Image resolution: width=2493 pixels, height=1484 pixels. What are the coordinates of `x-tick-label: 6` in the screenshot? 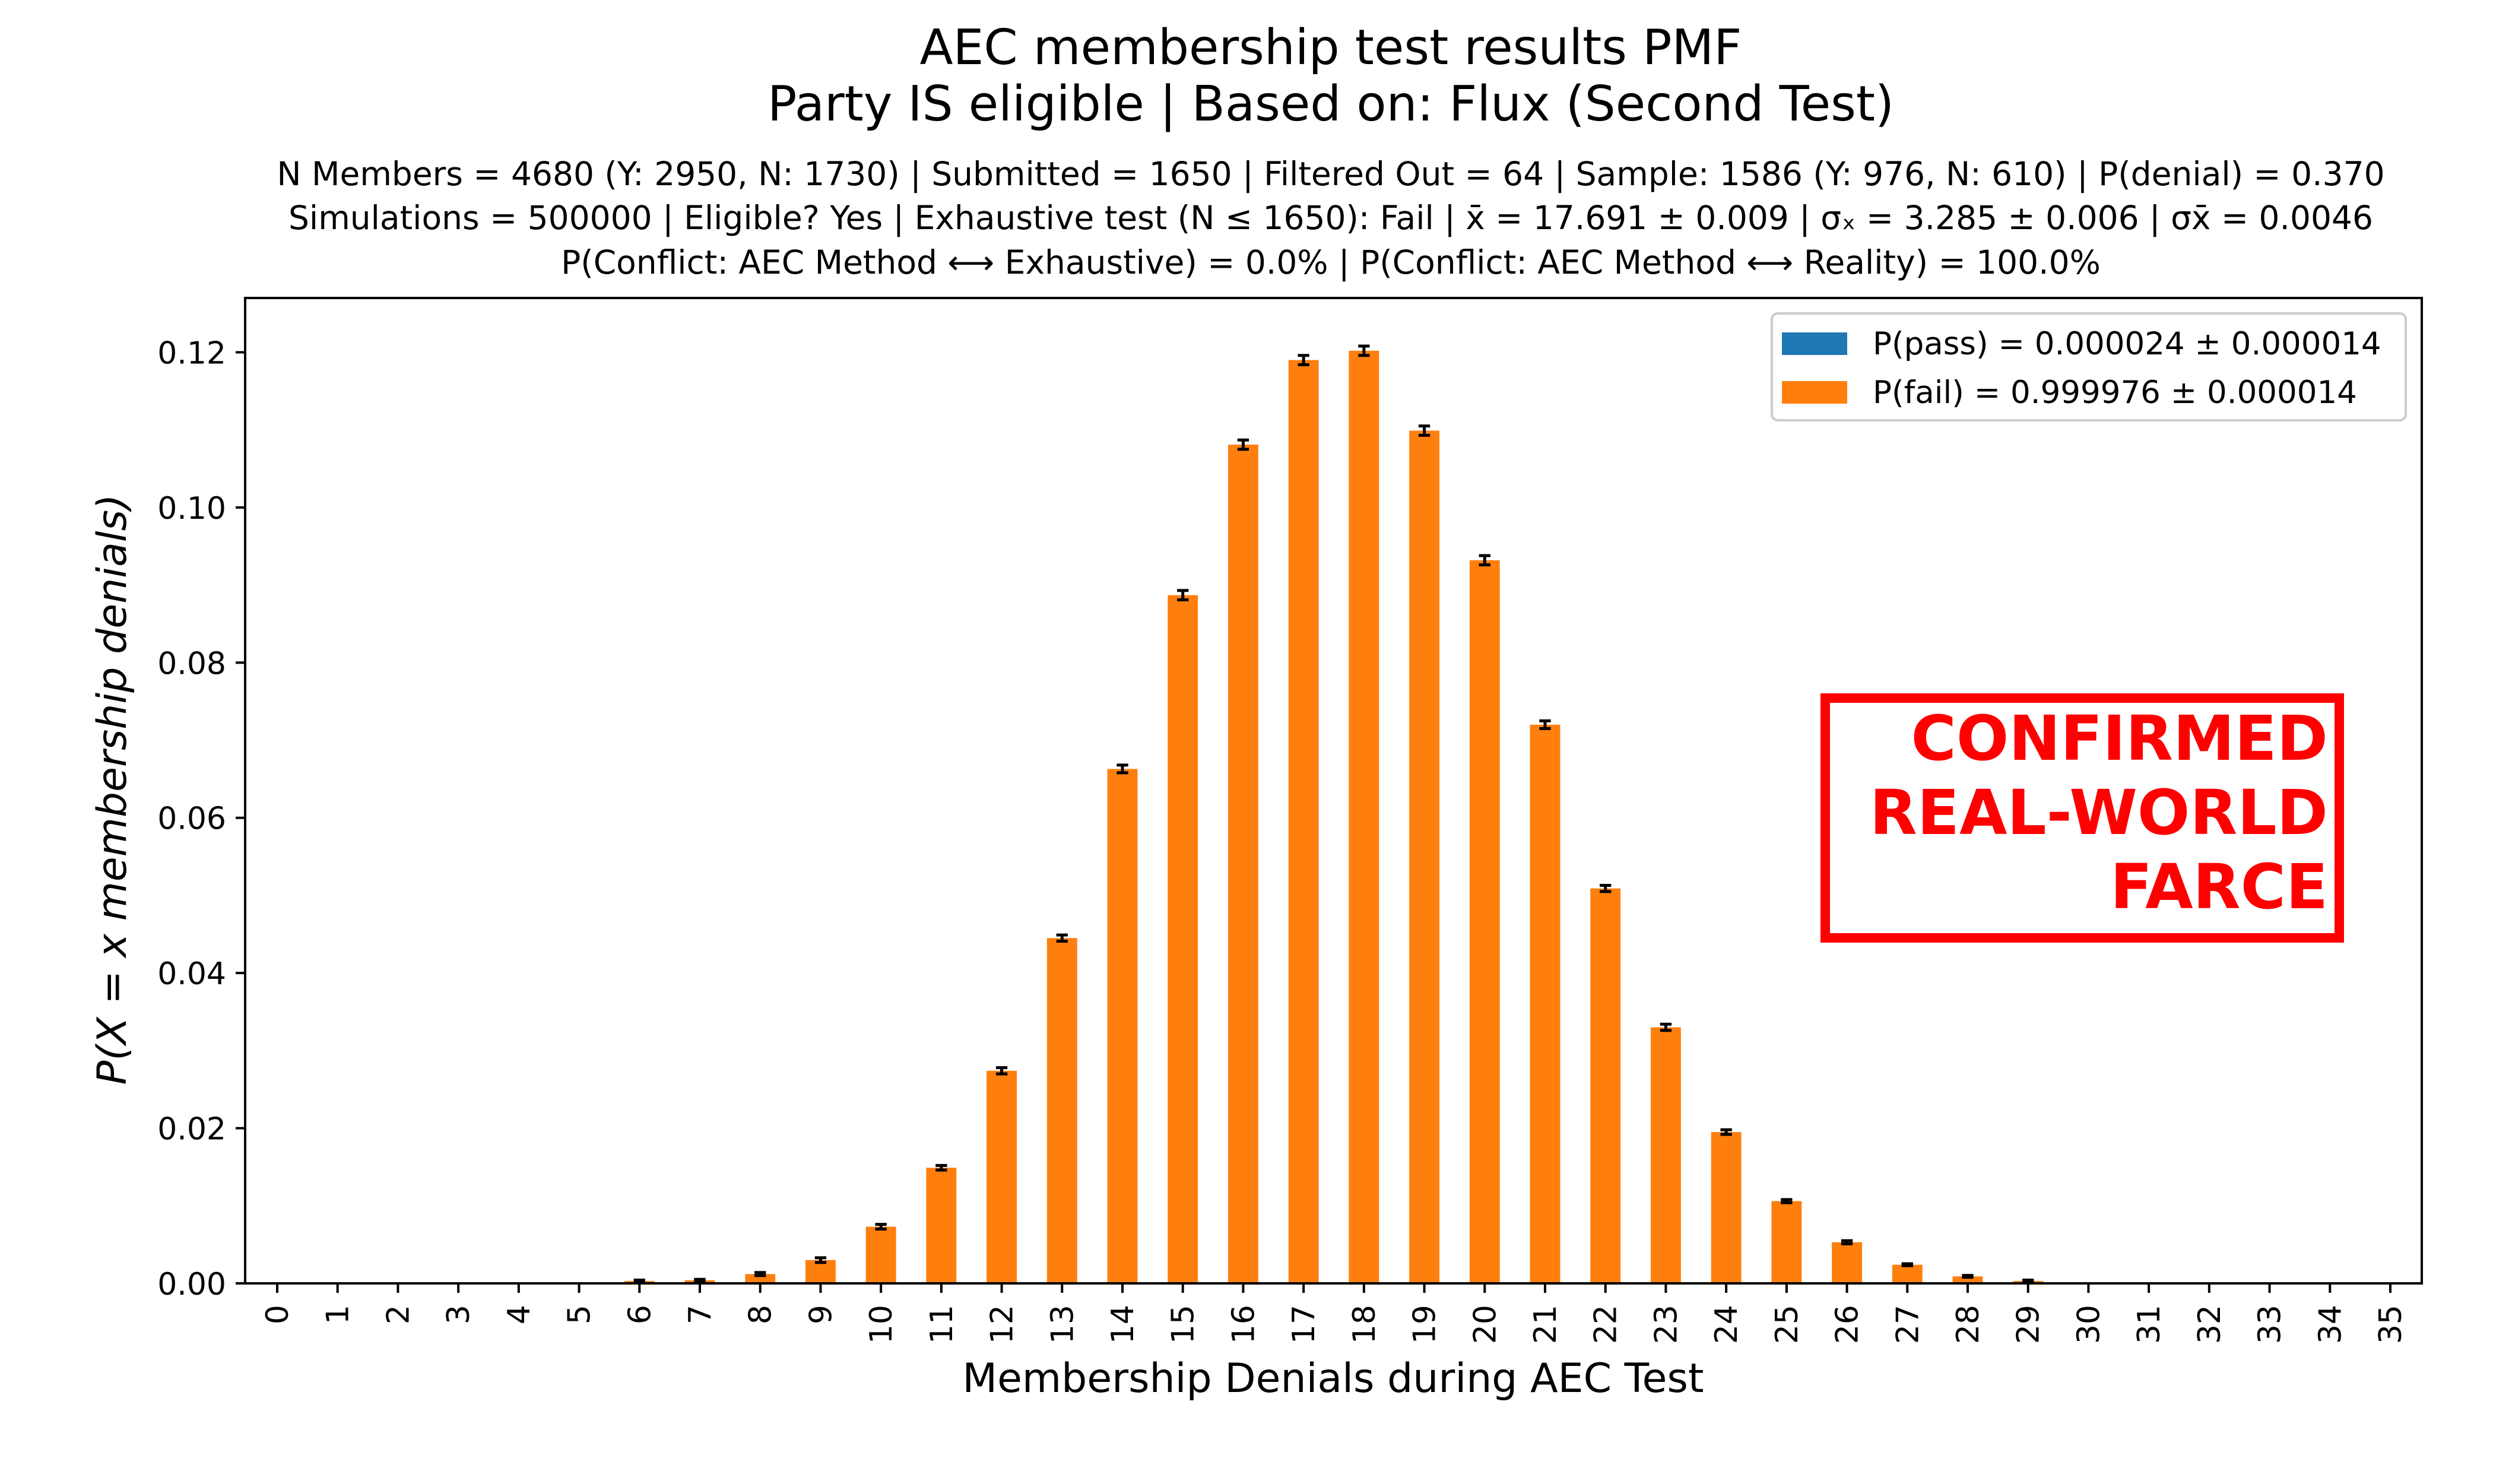 It's located at (640, 1314).